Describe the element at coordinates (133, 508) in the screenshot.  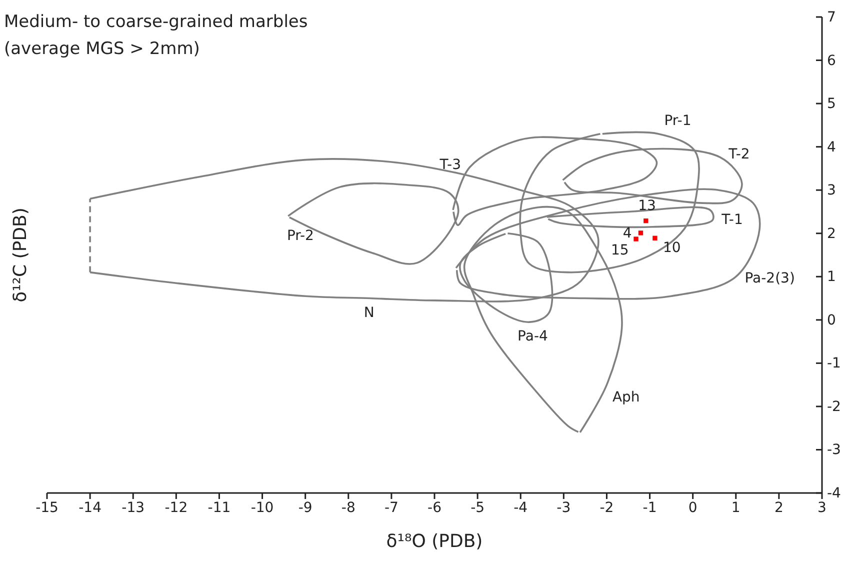
I see `x-tick-label: -13` at that location.